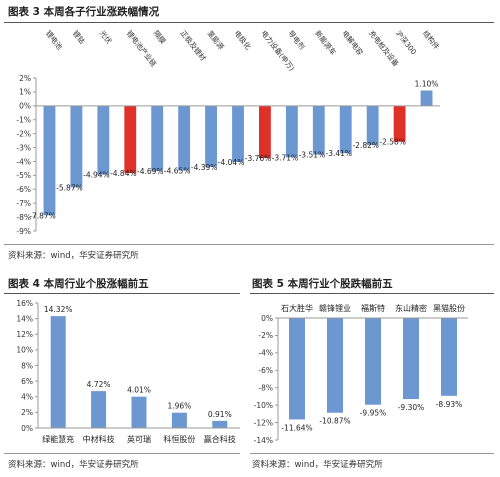 This screenshot has width=500, height=477. Describe the element at coordinates (24, 318) in the screenshot. I see `y-tick-label: 14%` at that location.